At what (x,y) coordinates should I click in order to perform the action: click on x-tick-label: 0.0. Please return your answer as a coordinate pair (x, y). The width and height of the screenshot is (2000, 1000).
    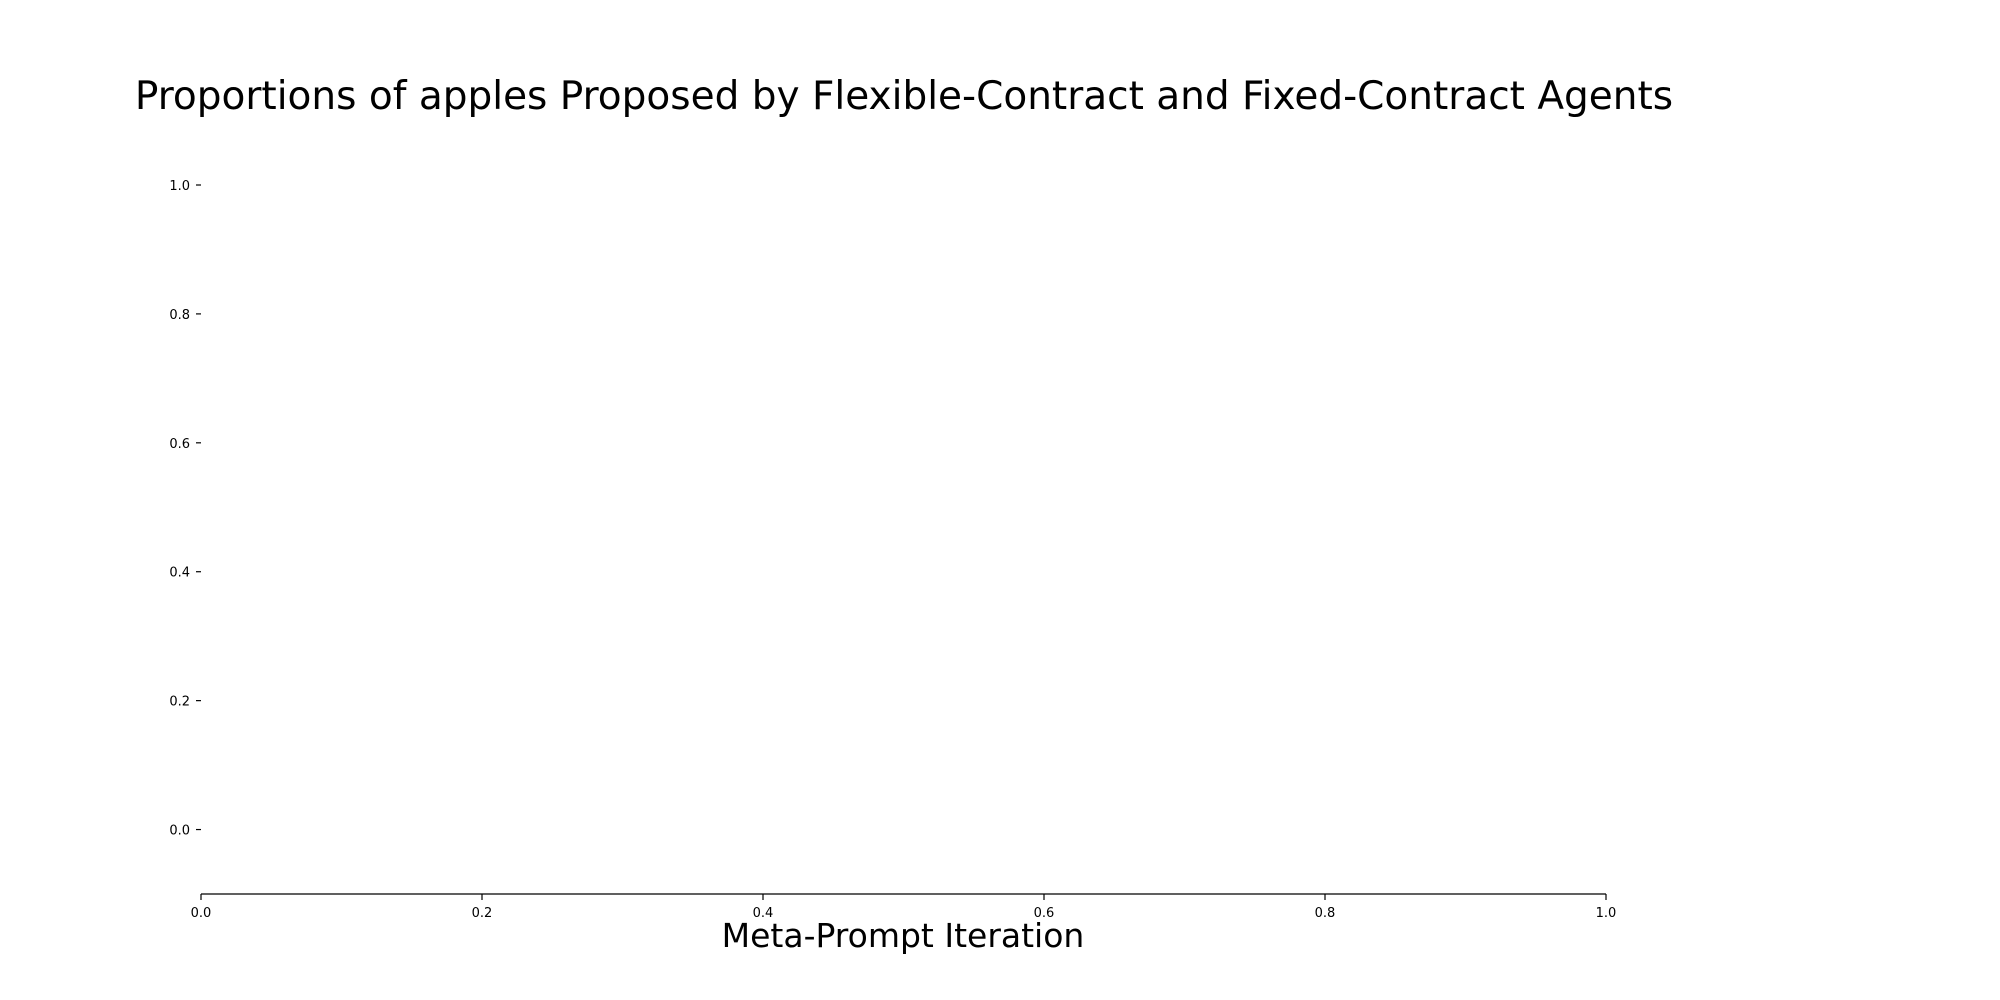
    Looking at the image, I should click on (201, 913).